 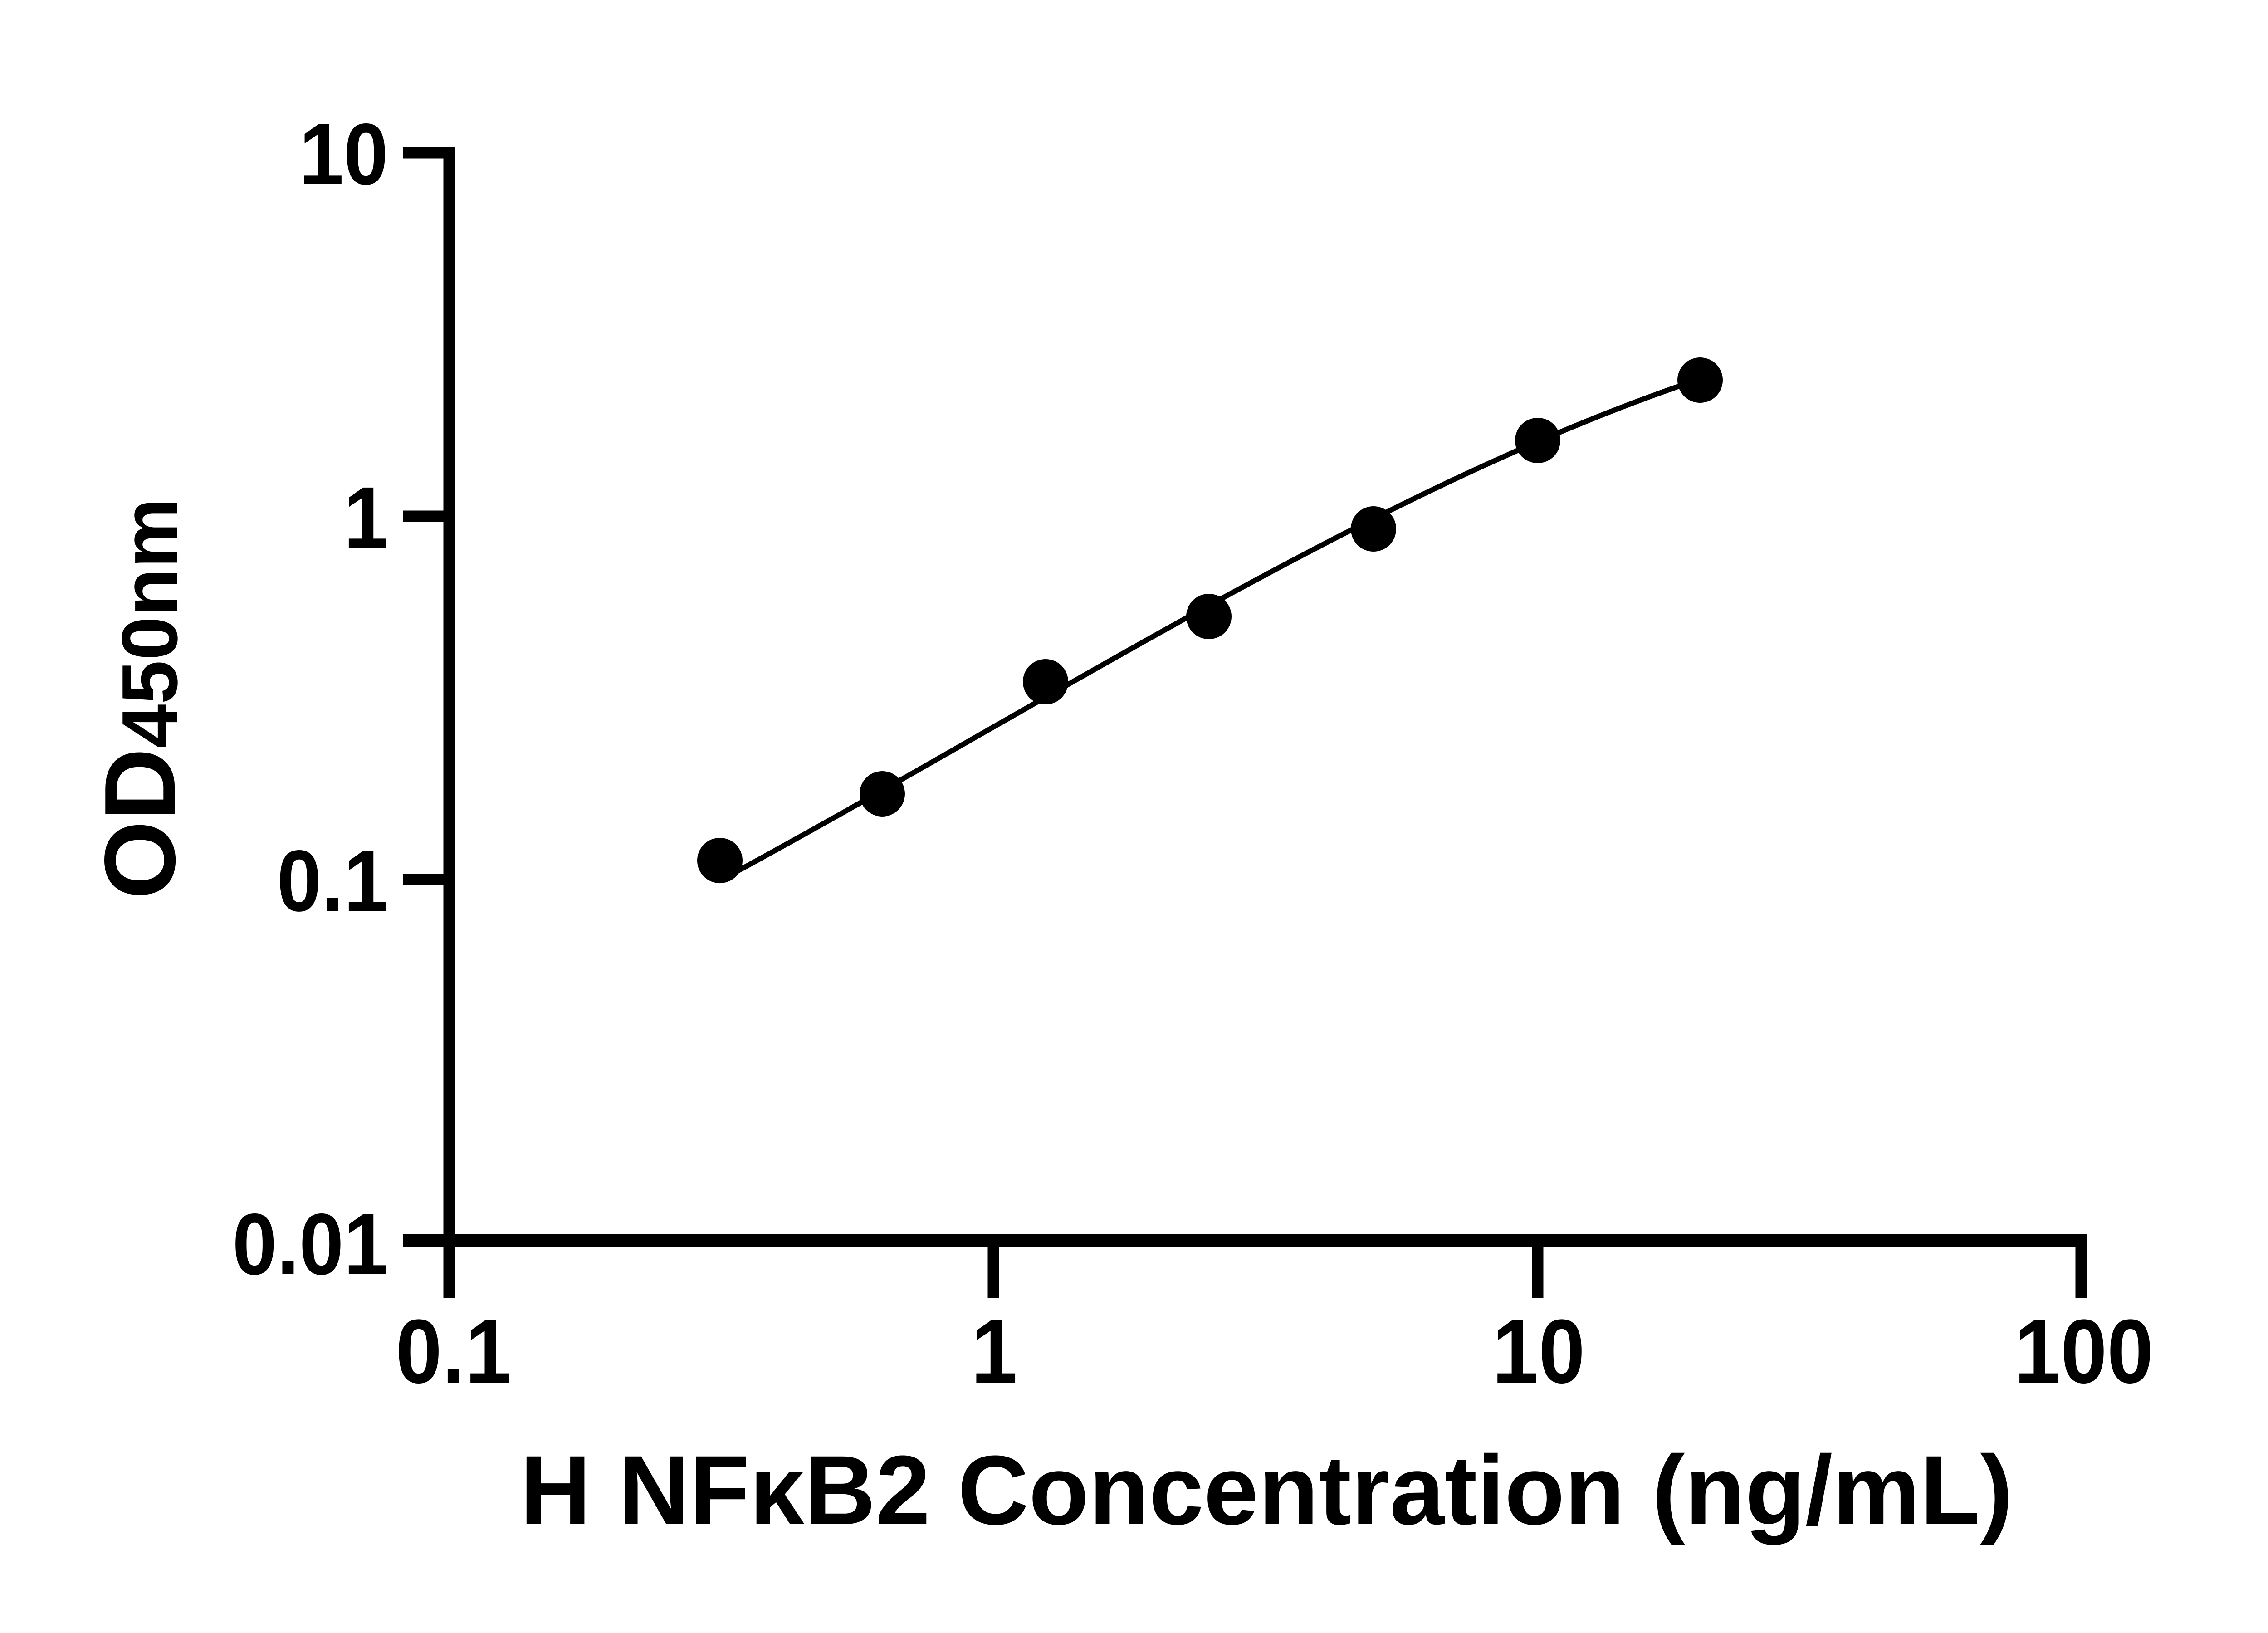 What do you see at coordinates (2084, 1351) in the screenshot?
I see `svg-text: 100` at bounding box center [2084, 1351].